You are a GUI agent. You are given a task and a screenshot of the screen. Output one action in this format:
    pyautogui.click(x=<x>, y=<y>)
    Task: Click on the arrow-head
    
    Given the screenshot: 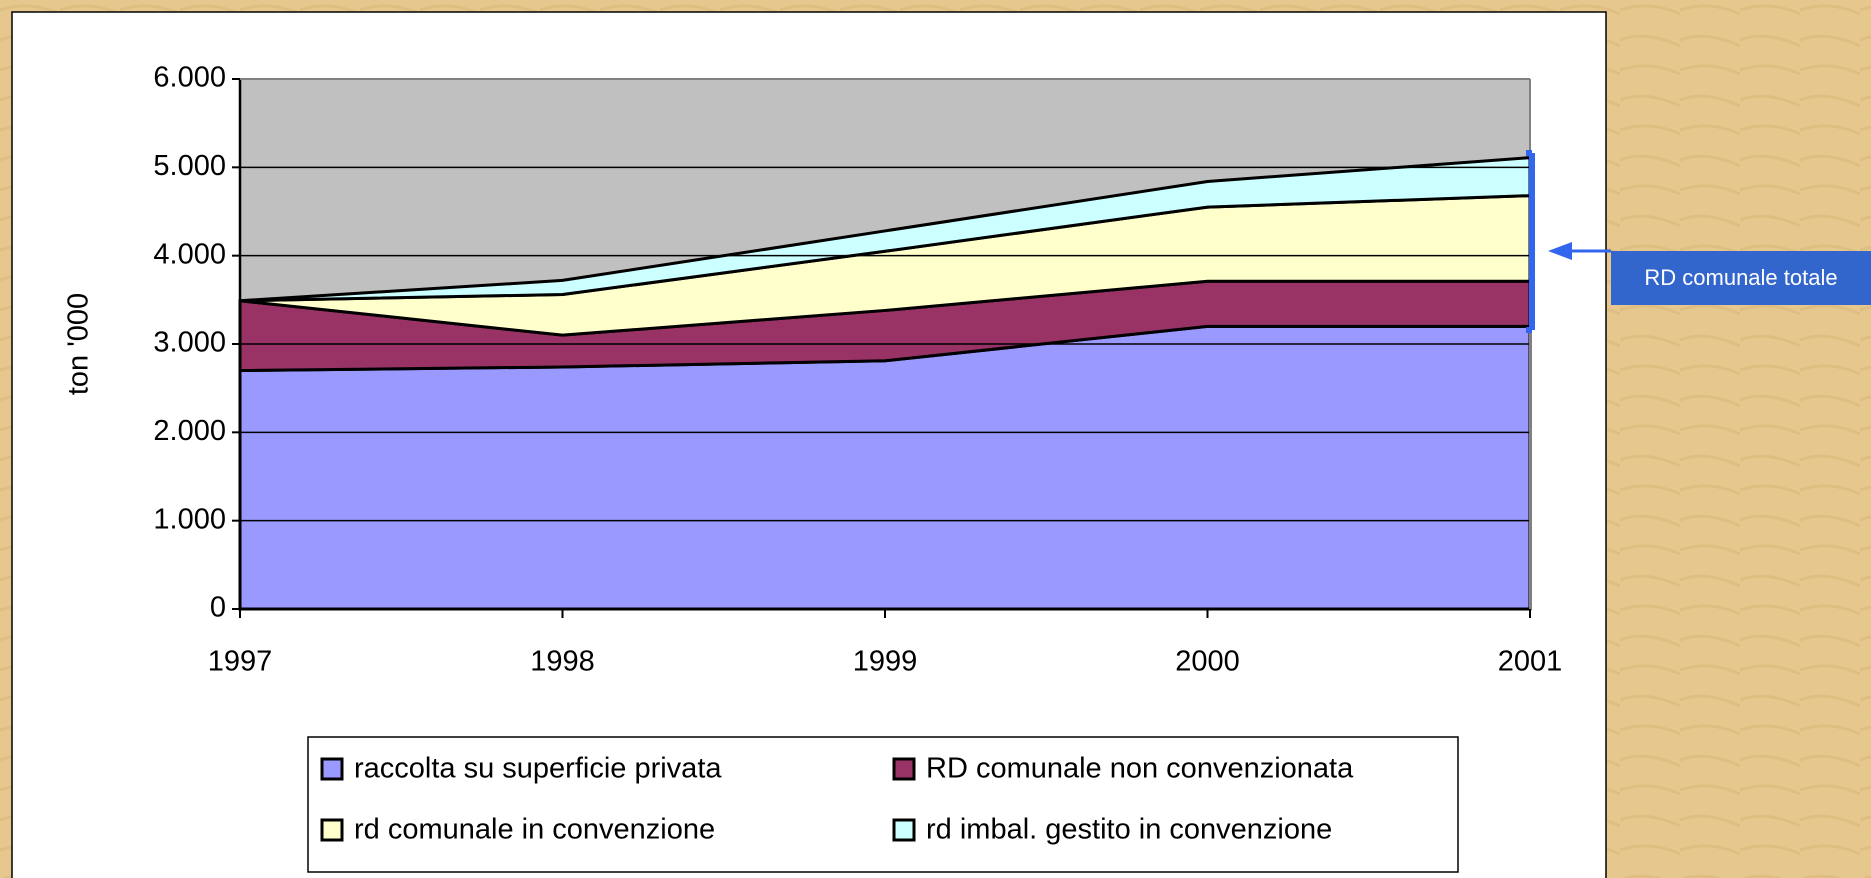 What is the action you would take?
    pyautogui.click(x=1560, y=251)
    